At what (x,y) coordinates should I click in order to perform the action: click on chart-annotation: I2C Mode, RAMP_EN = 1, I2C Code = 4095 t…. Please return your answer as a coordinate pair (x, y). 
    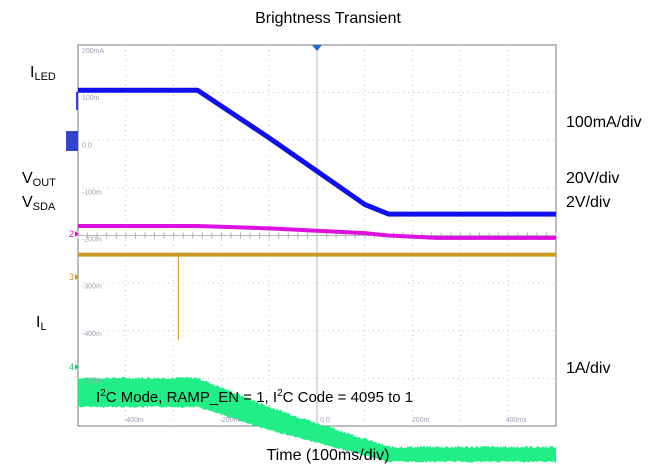
    Looking at the image, I should click on (255, 397).